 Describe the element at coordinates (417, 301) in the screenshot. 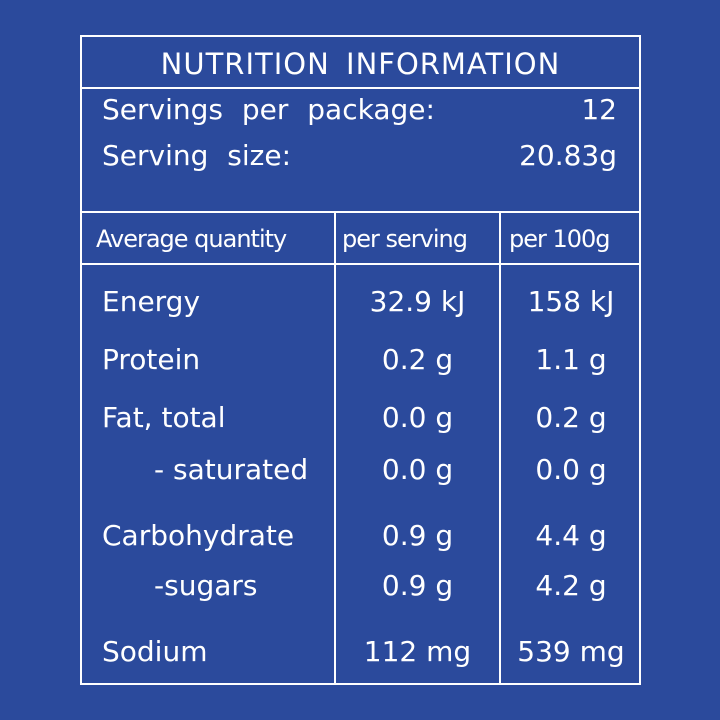

I see `row-per-serving: 32.9 kJ` at that location.